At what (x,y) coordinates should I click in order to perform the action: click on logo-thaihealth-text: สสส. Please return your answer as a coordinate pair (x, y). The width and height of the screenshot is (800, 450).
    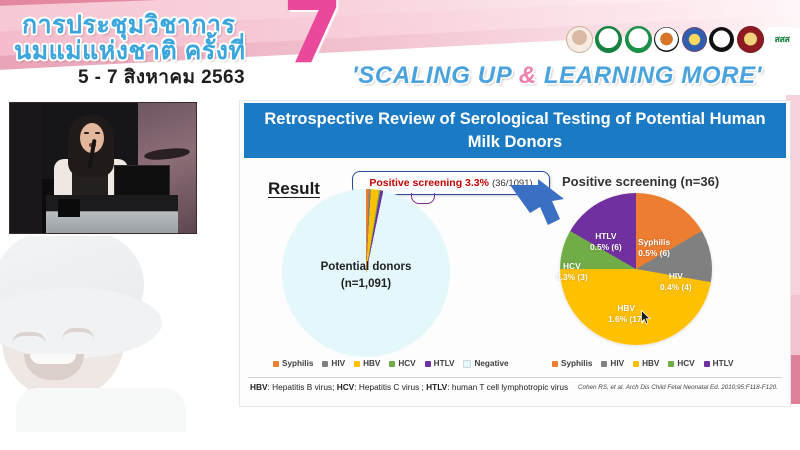
    Looking at the image, I should click on (782, 39).